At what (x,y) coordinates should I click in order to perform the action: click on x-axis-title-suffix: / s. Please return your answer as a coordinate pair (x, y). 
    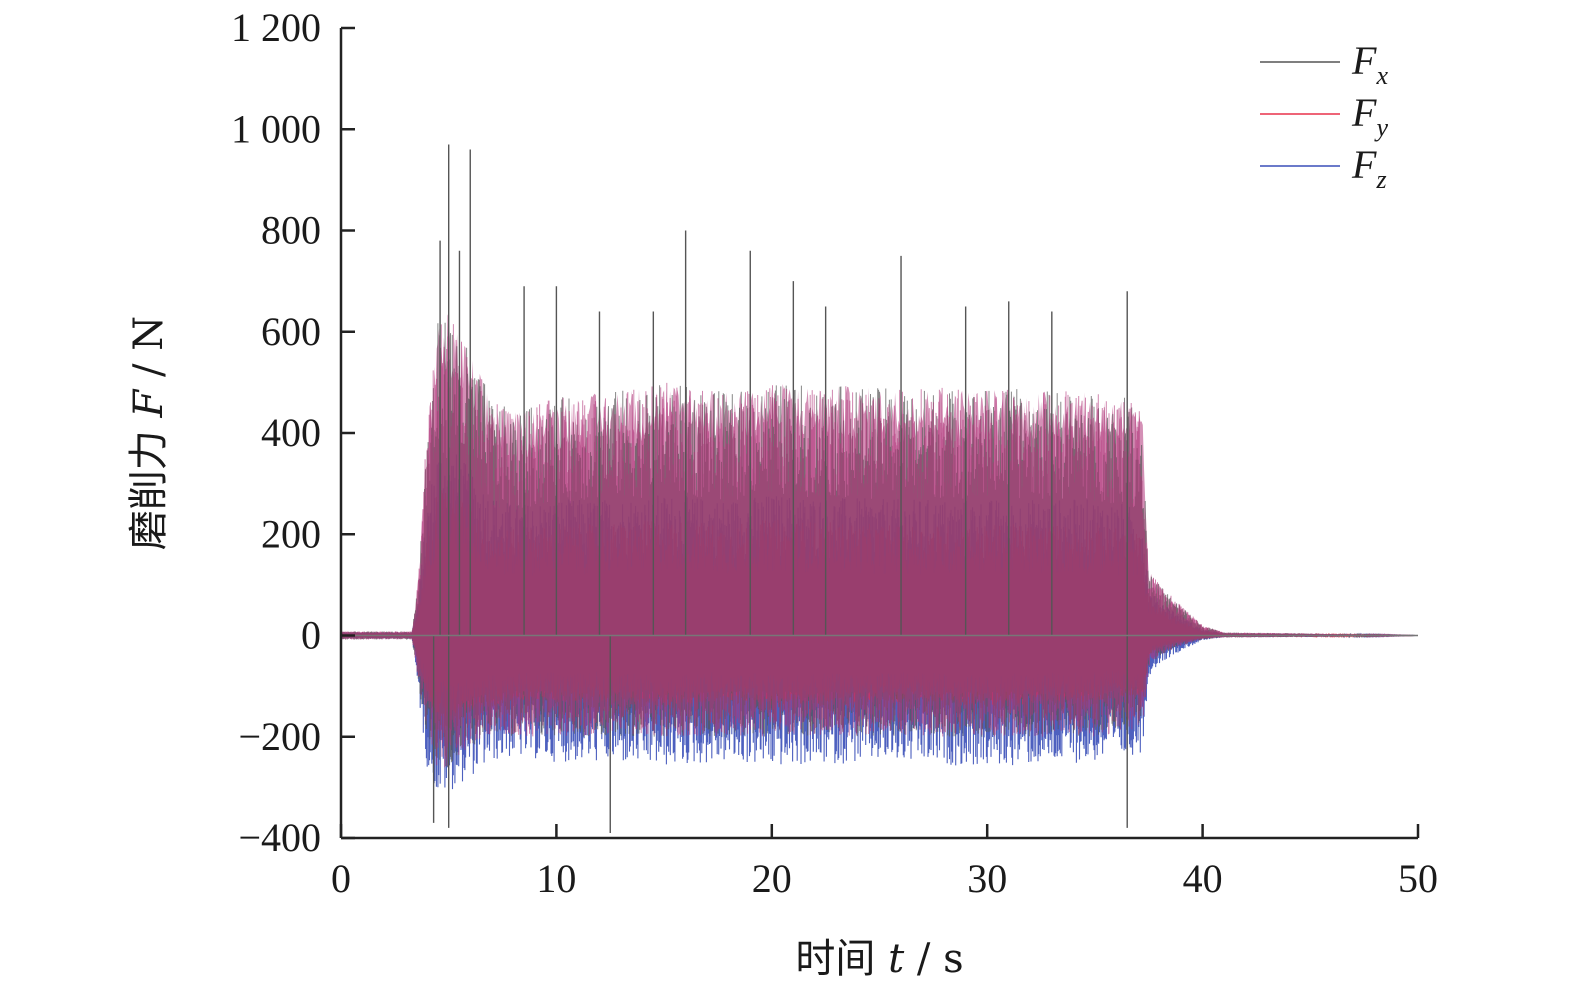
    Looking at the image, I should click on (933, 959).